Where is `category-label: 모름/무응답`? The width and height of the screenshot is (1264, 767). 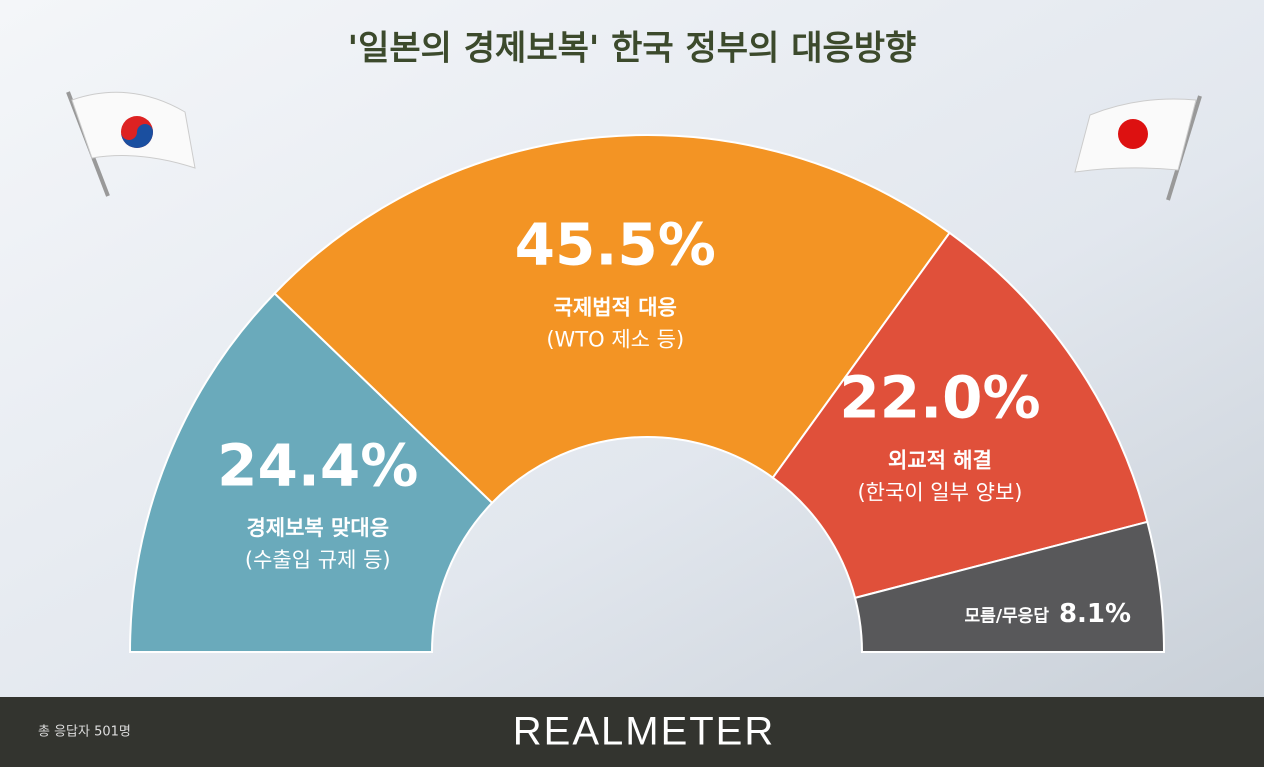 category-label: 모름/무응답 is located at coordinates (1007, 616).